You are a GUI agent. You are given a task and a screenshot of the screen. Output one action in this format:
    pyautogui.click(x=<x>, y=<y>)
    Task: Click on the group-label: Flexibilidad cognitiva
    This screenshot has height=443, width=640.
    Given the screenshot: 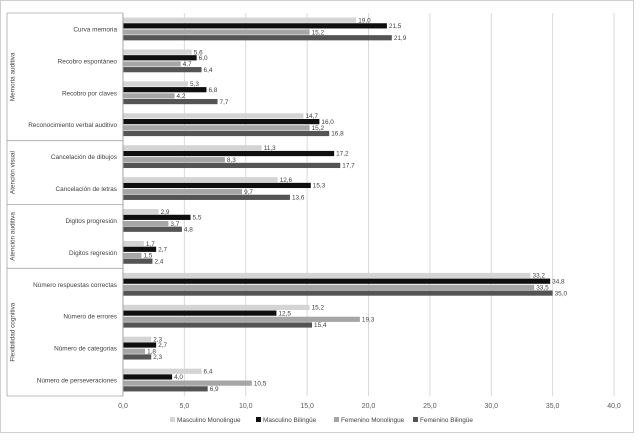 What is the action you would take?
    pyautogui.click(x=13, y=331)
    